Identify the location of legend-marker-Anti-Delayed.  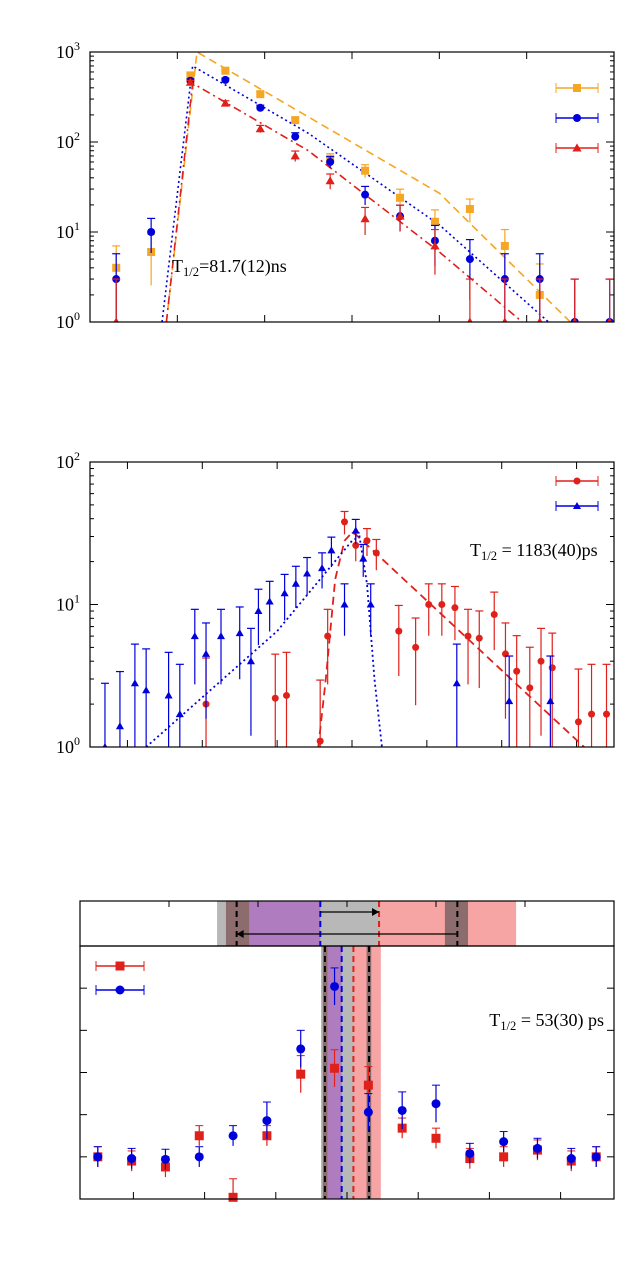
(577, 505).